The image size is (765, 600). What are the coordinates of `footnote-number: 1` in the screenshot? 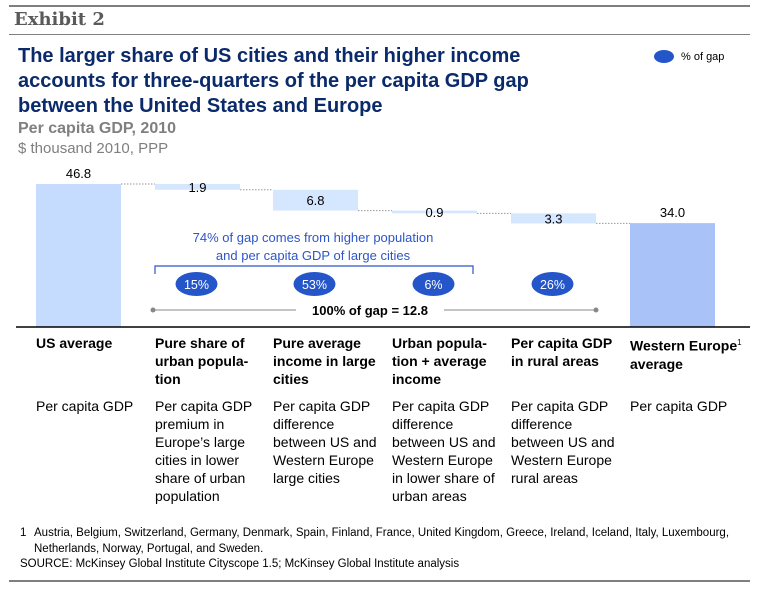 It's located at (23, 533).